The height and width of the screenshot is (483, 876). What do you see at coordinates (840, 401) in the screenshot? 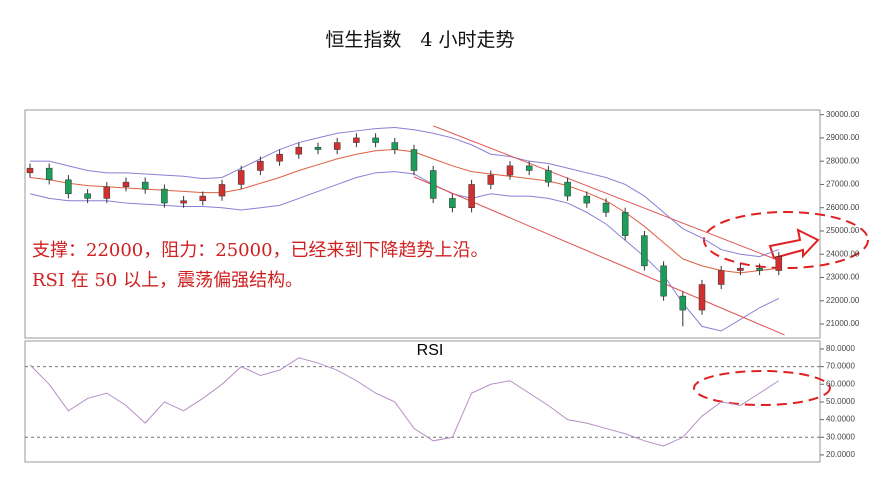
I see `y-tick-label: 50.0000` at bounding box center [840, 401].